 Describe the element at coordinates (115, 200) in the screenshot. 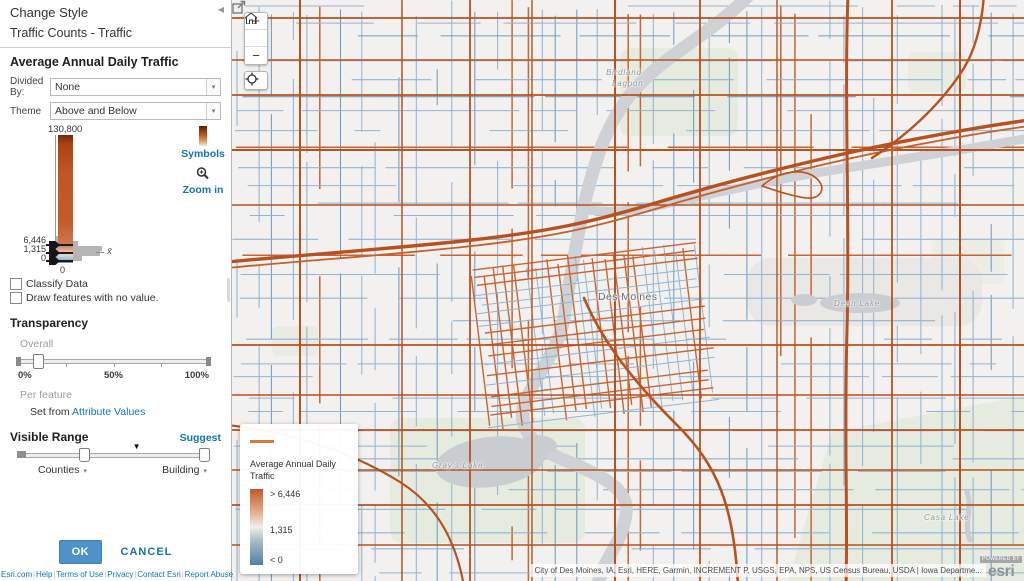

I see `histogram-widget: 130,800 6,446 1,315 0 x̄ 0 Symbols` at that location.